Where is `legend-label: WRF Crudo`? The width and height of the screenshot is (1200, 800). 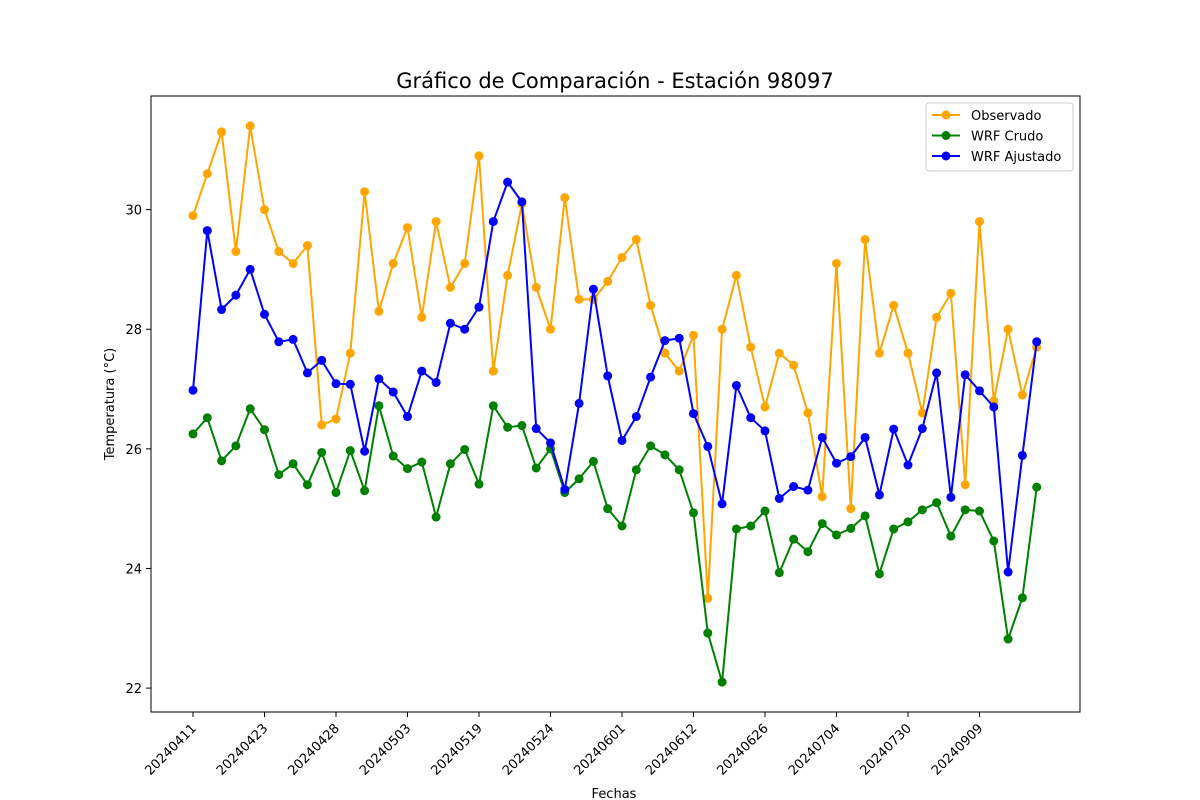
legend-label: WRF Crudo is located at coordinates (1007, 137).